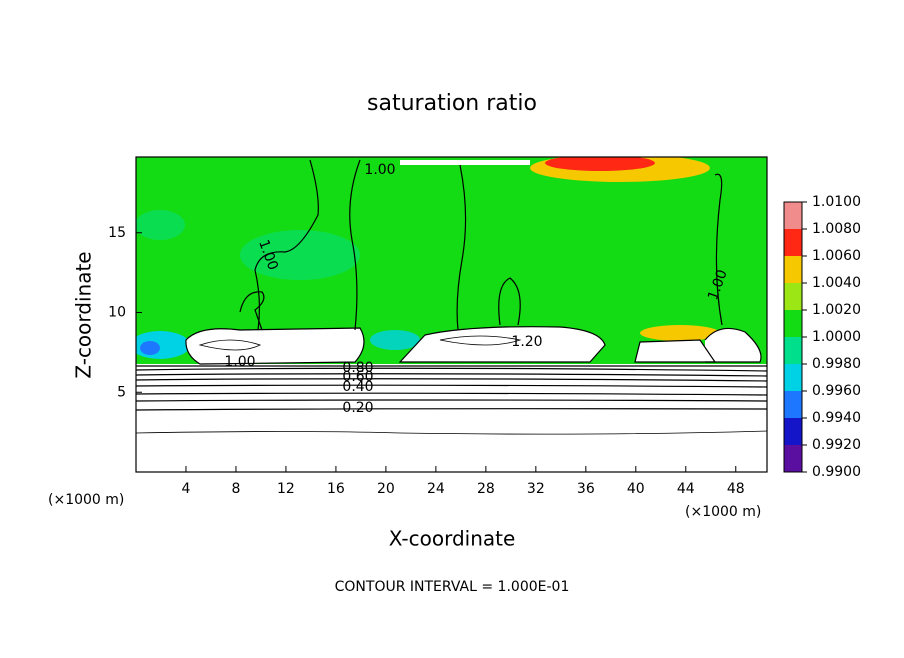 The image size is (904, 658). I want to click on colorbar-tick-label: 0.9960, so click(836, 391).